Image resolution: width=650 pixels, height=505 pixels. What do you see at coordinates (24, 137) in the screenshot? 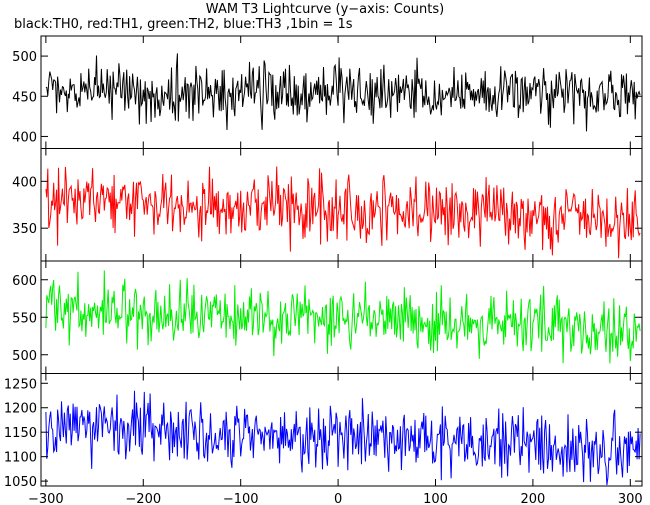
I see `y-tick-label-th0-400: 400` at bounding box center [24, 137].